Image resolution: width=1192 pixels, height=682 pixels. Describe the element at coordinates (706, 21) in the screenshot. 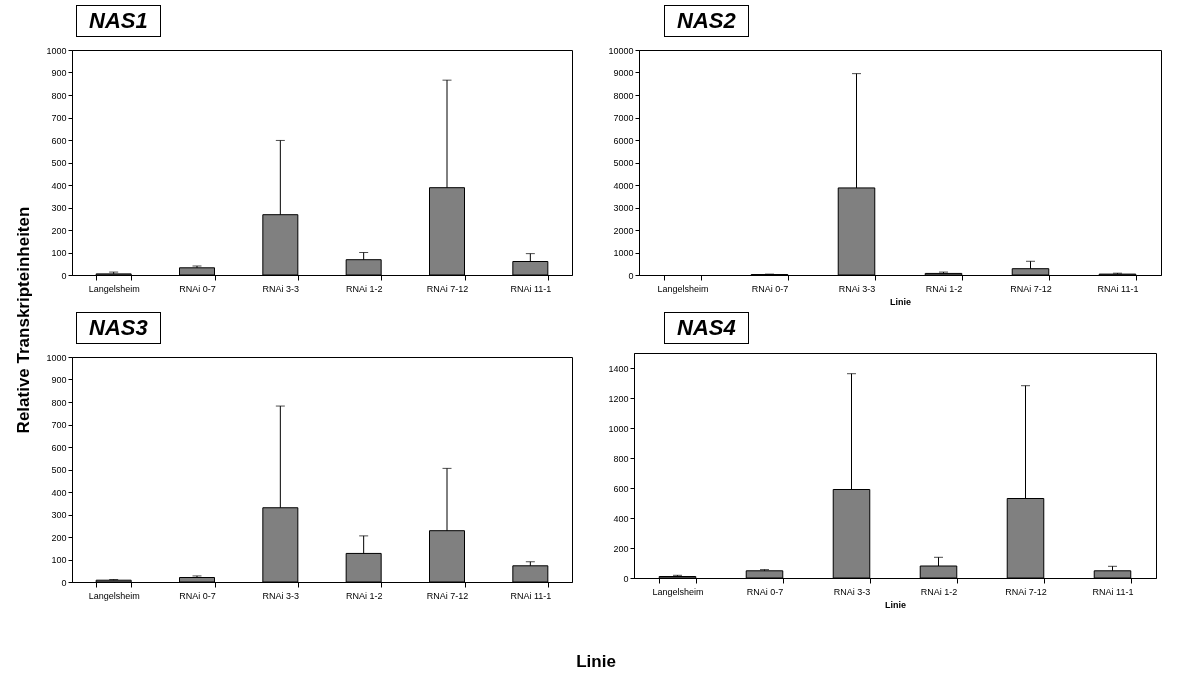

I see `chart-title: NAS2` at that location.